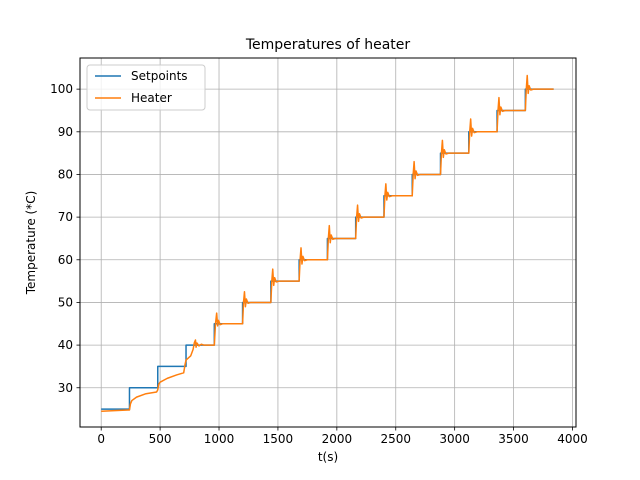  I want to click on legend-label: Setpoints, so click(159, 76).